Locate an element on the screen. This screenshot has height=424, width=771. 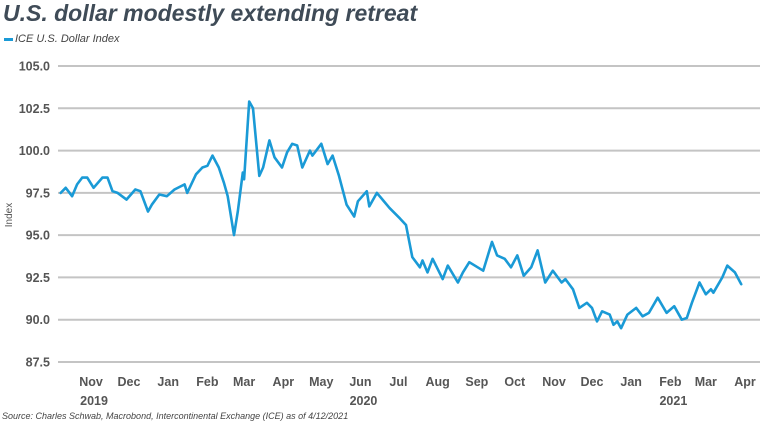
y-axis-label: Index is located at coordinates (9, 215).